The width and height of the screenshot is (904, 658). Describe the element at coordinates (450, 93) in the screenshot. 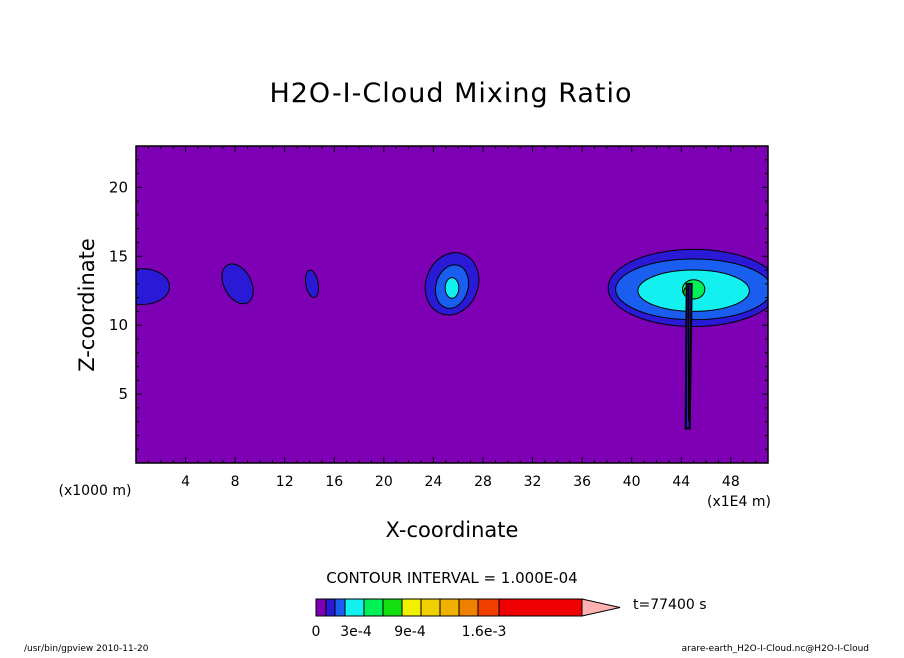

I see `chart-title: H2O-I-Cloud Mixing Ratio` at that location.